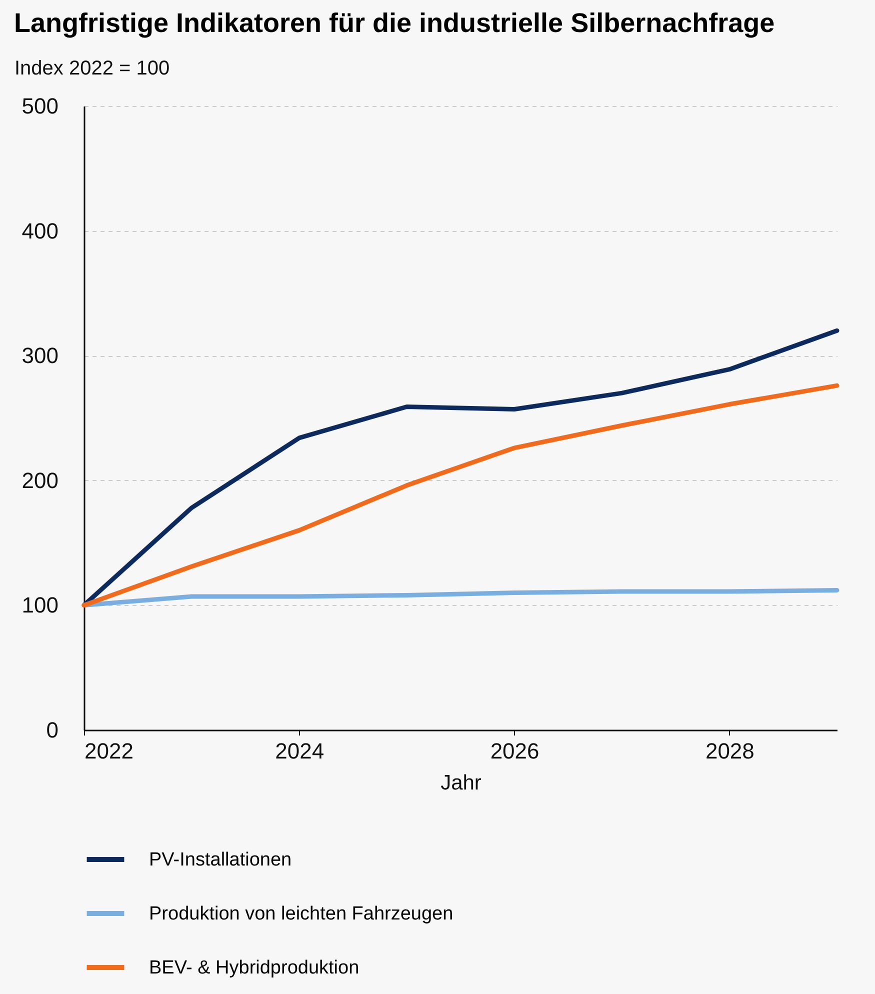  What do you see at coordinates (301, 914) in the screenshot?
I see `legend-label: Produktion von leichten Fahrzeugen` at bounding box center [301, 914].